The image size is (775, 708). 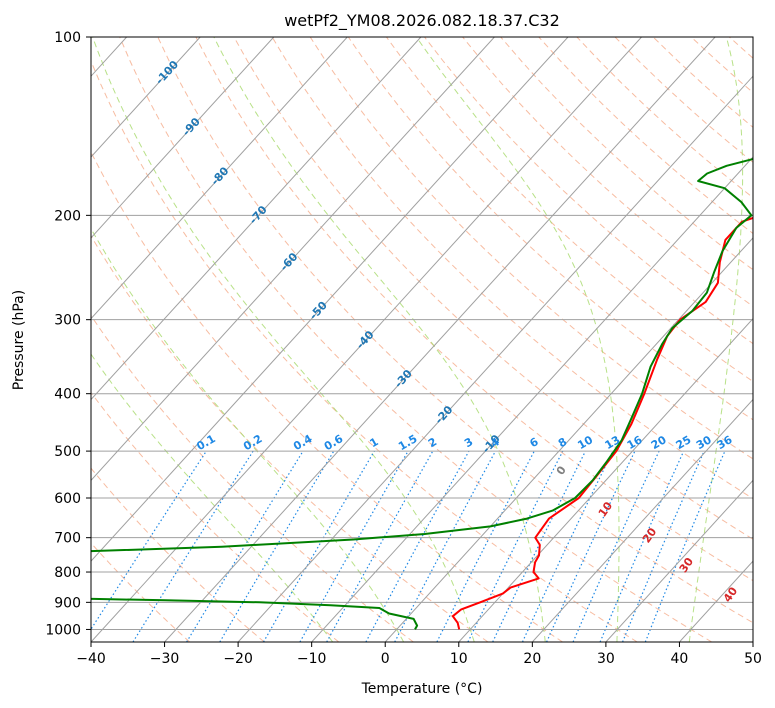 I want to click on mixing-ratio-label: 16, so click(x=635, y=442).